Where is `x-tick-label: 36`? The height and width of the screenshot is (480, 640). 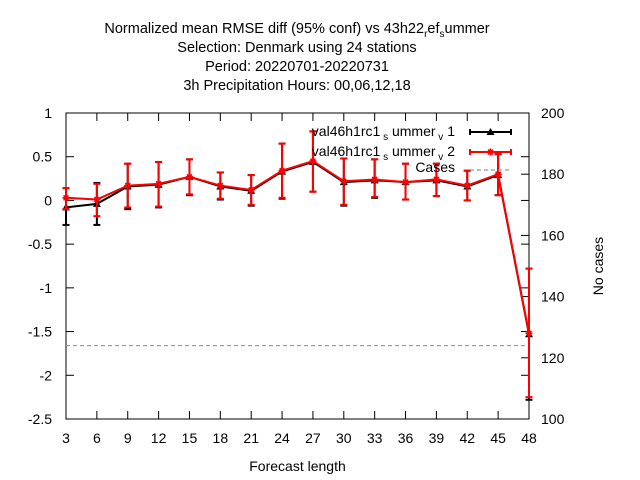
x-tick-label: 36 is located at coordinates (406, 438).